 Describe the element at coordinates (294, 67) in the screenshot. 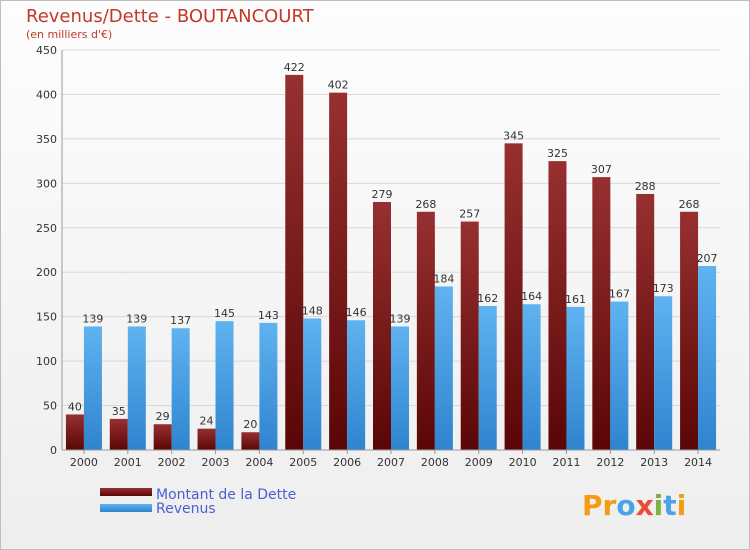

I see `bar-debt-value-label: 422` at that location.